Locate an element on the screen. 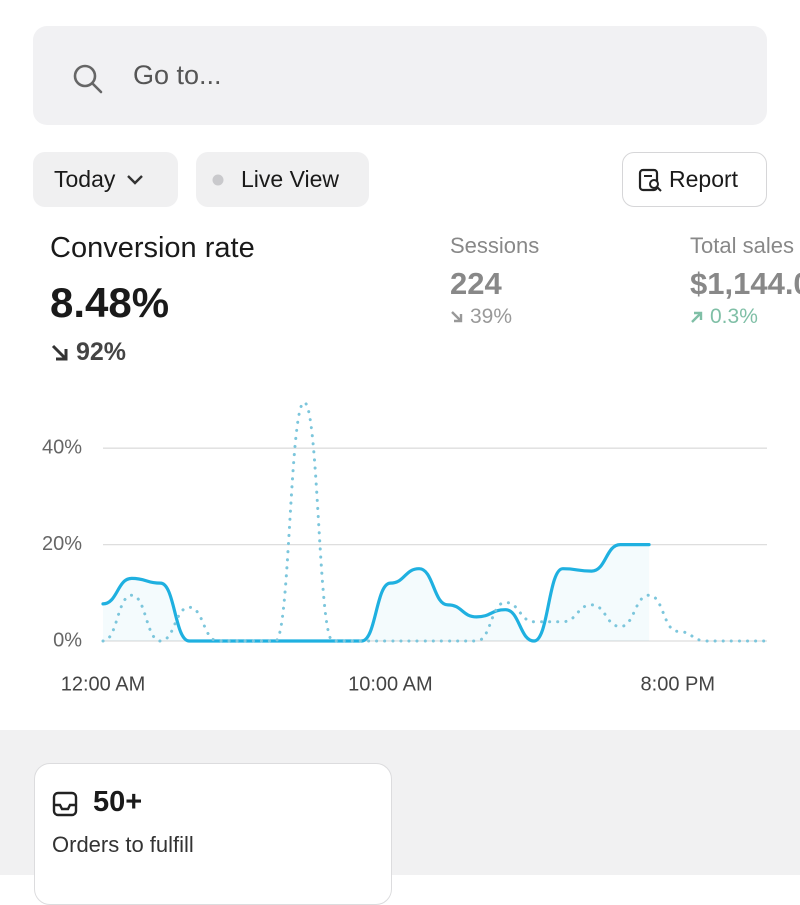  metric-value: 8.48% is located at coordinates (110, 302).